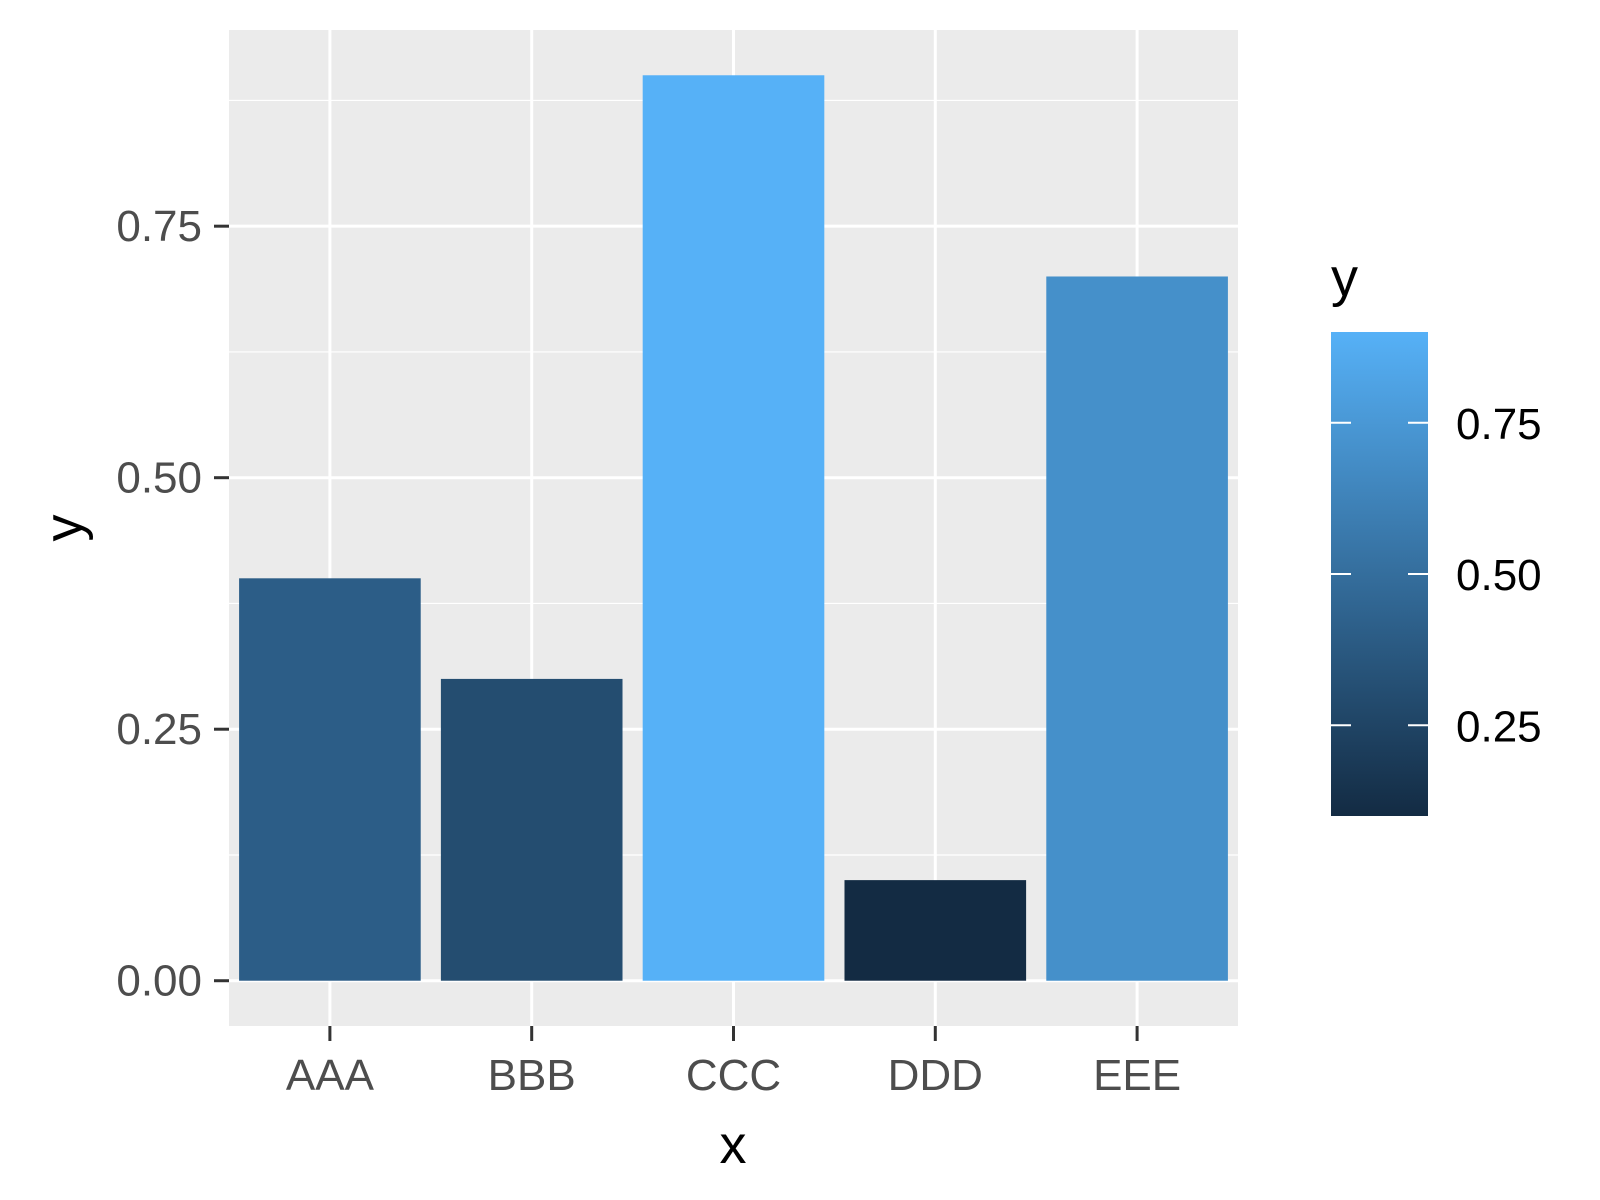 The width and height of the screenshot is (1600, 1200). I want to click on legend-ticks: 0.25 0.50 0.75, so click(1436, 575).